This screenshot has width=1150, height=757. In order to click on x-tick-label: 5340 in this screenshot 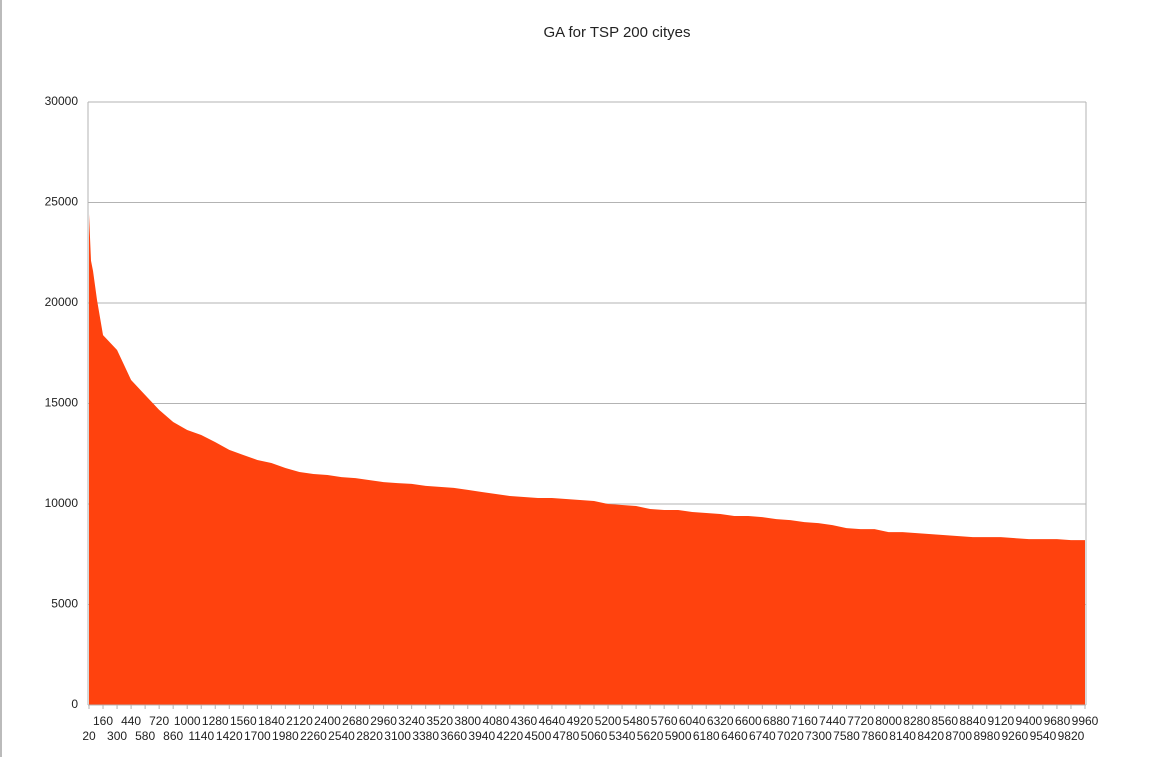, I will do `click(622, 736)`.